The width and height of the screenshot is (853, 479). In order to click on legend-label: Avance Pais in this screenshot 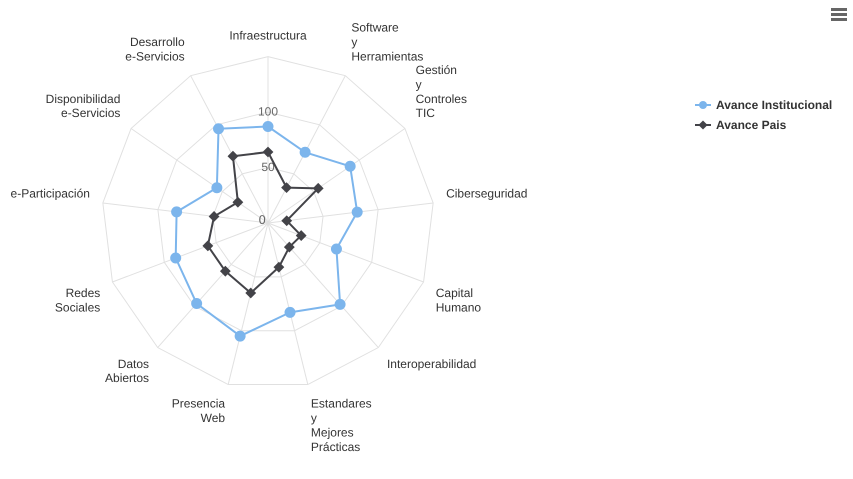, I will do `click(751, 125)`.